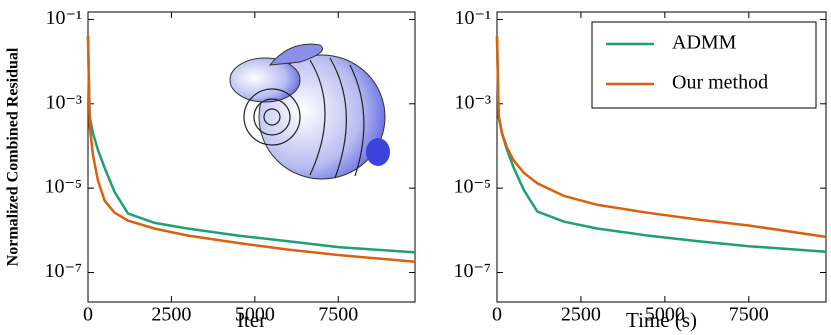  I want to click on bunny-illustration, so click(309, 111).